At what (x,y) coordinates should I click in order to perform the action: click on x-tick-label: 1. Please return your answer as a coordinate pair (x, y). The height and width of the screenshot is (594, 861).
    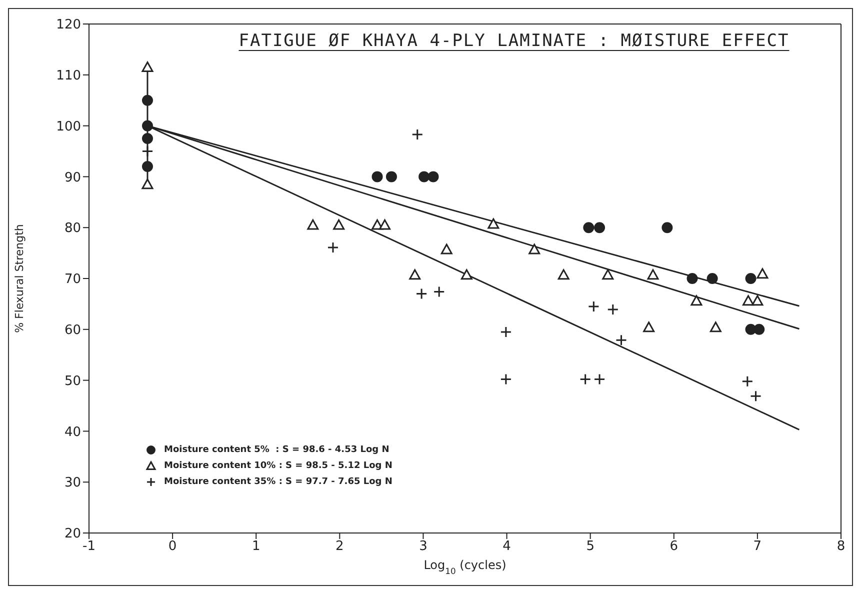
    Looking at the image, I should click on (256, 546).